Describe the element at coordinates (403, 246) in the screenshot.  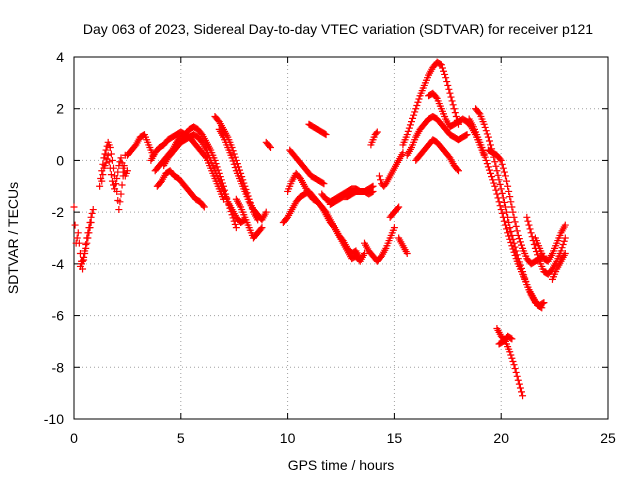
I see `series-s23` at that location.